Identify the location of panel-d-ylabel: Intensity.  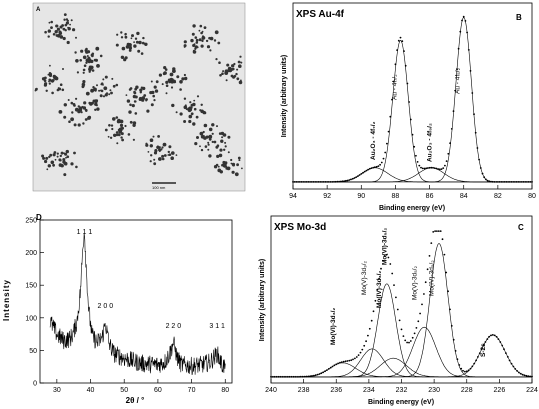
(6, 300).